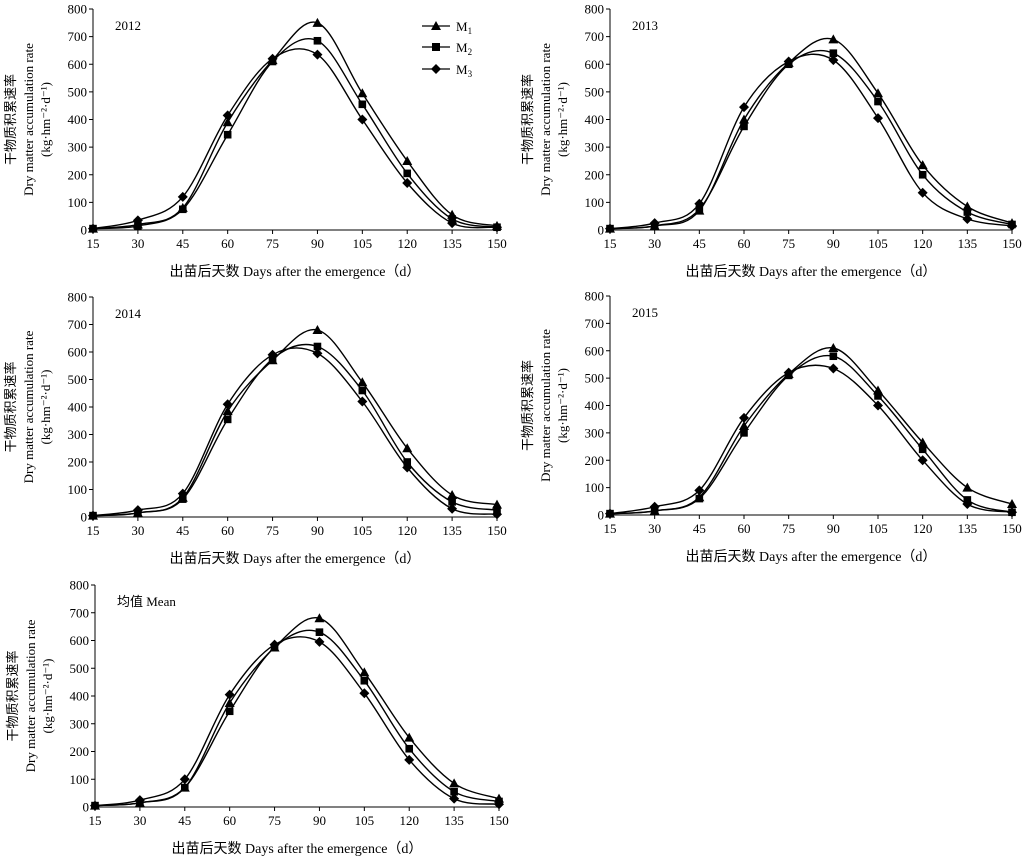  I want to click on panel-title: 2012, so click(128, 25).